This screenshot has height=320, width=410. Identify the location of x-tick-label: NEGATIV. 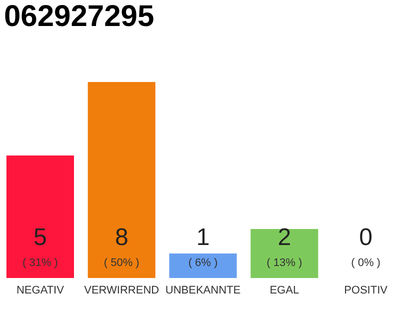
(40, 290).